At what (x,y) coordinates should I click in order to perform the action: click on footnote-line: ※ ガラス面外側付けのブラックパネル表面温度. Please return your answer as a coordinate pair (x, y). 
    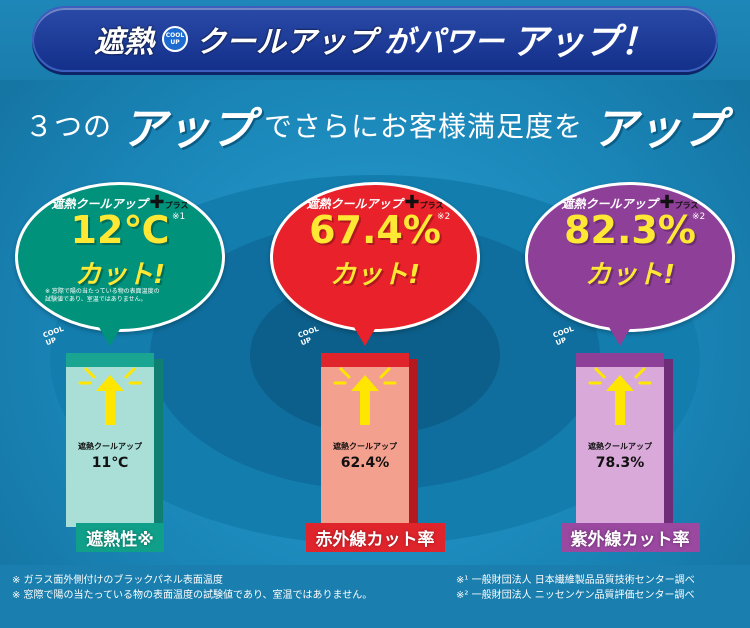
    Looking at the image, I should click on (117, 580).